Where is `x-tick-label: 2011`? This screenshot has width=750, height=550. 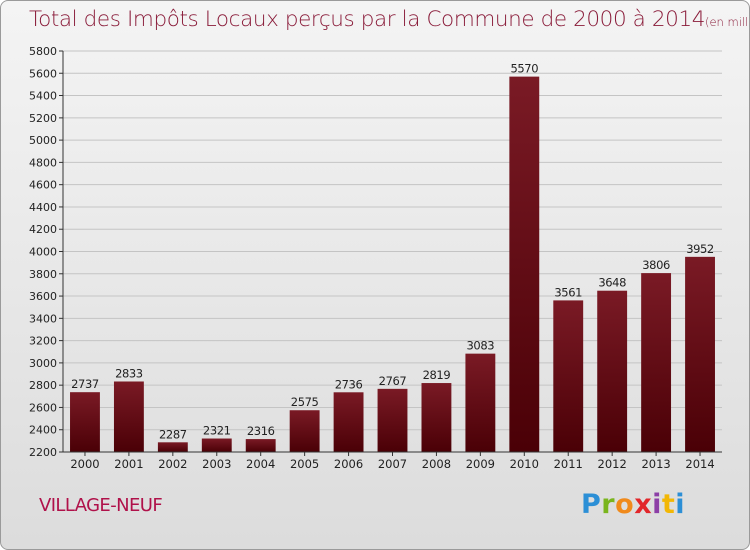
x-tick-label: 2011 is located at coordinates (568, 464).